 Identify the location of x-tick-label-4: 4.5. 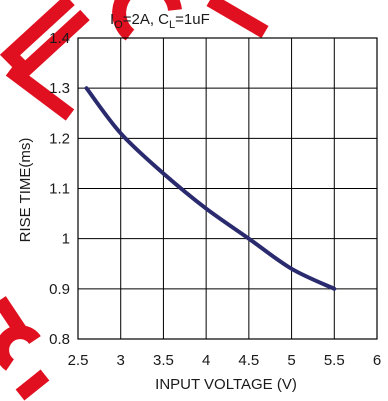
(248, 360).